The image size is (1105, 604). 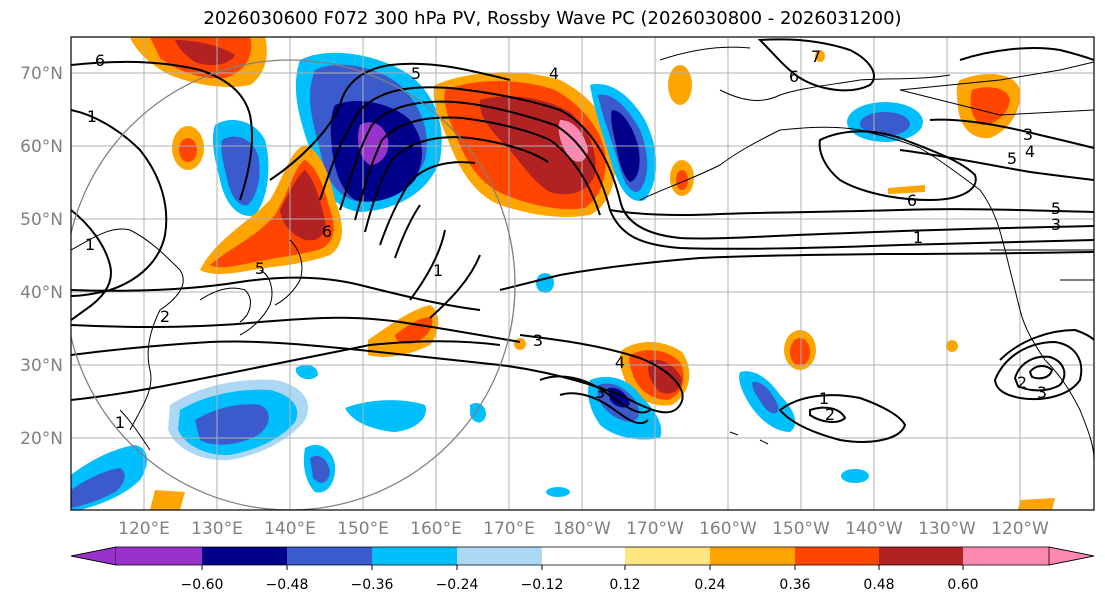 I want to click on lat-label: 50°N, so click(x=41, y=220).